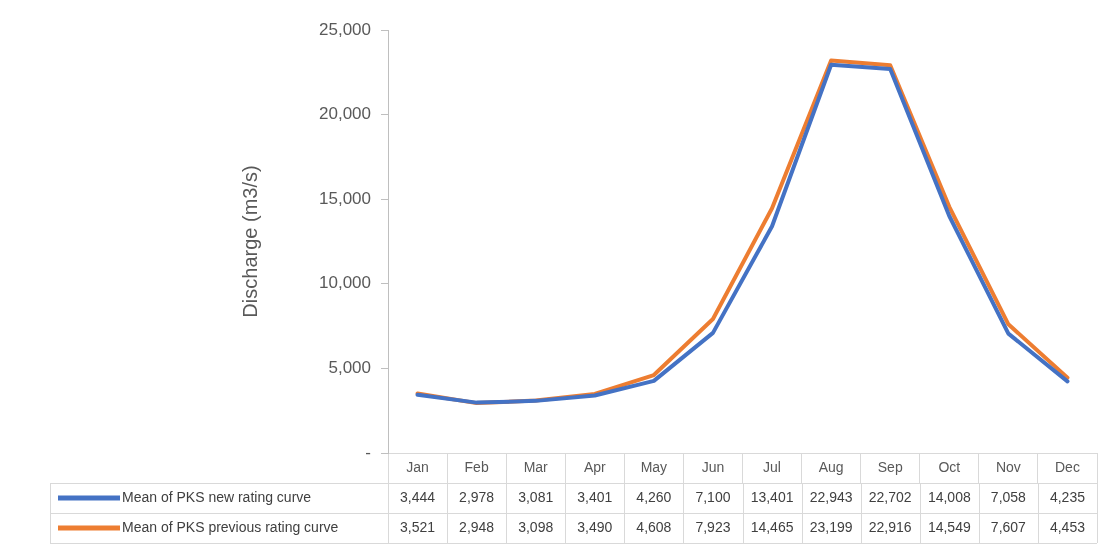  Describe the element at coordinates (654, 496) in the screenshot. I see `data-label: 4,260` at that location.